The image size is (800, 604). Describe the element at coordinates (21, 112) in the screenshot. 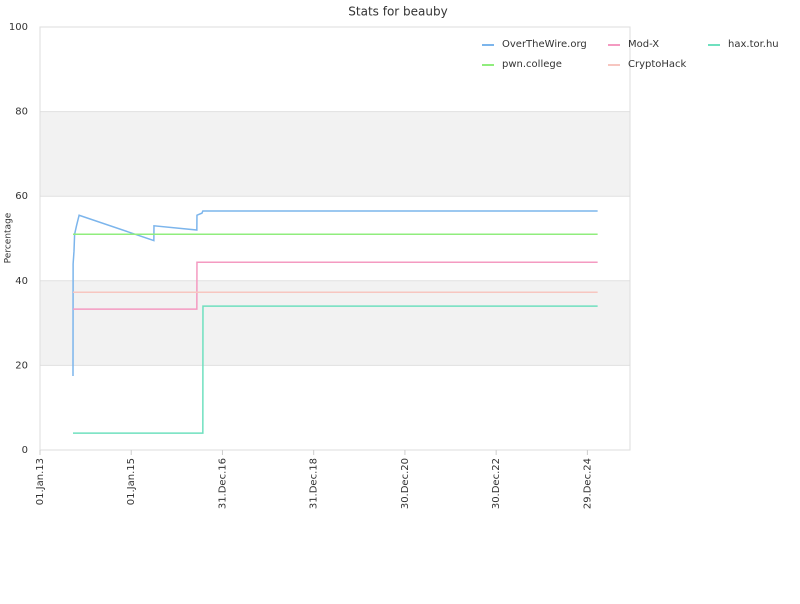

I see `y-tick-label: 80` at that location.